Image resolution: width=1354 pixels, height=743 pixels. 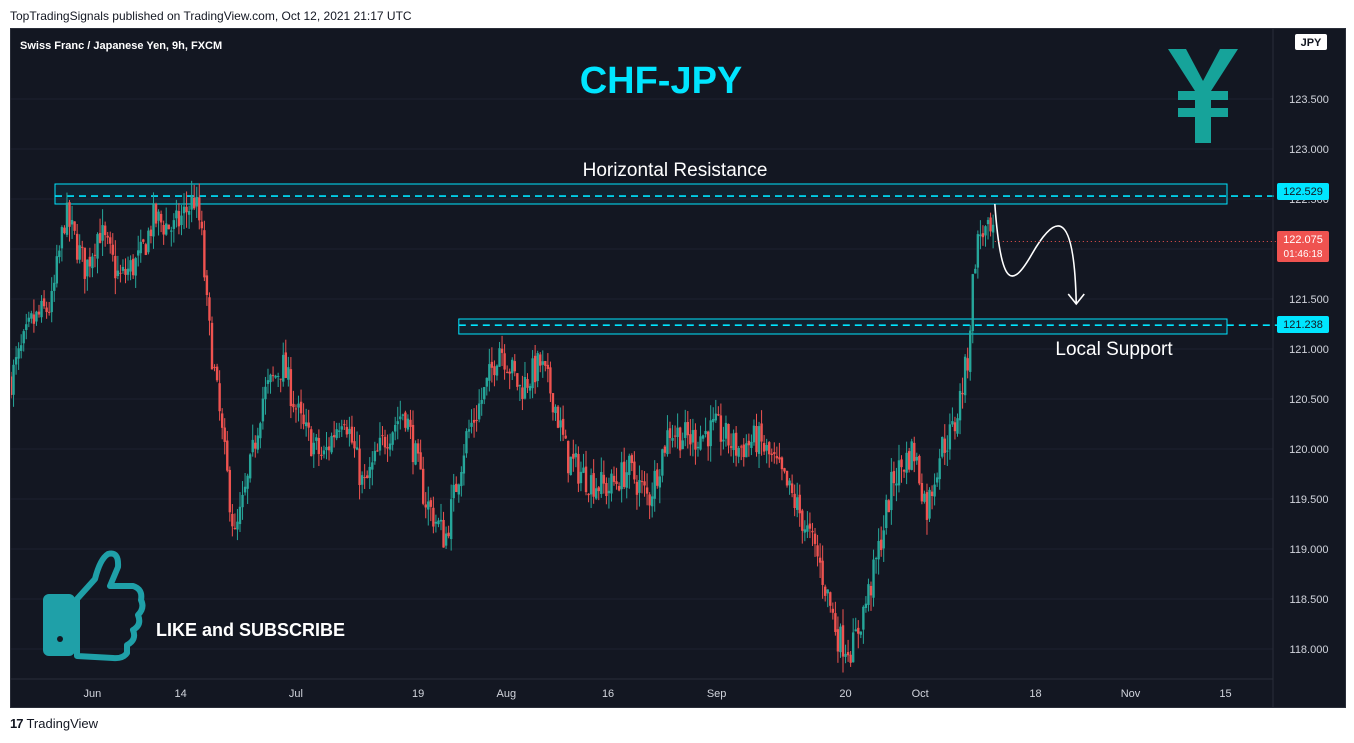 What do you see at coordinates (1303, 192) in the screenshot?
I see `svg-text: 122.529` at bounding box center [1303, 192].